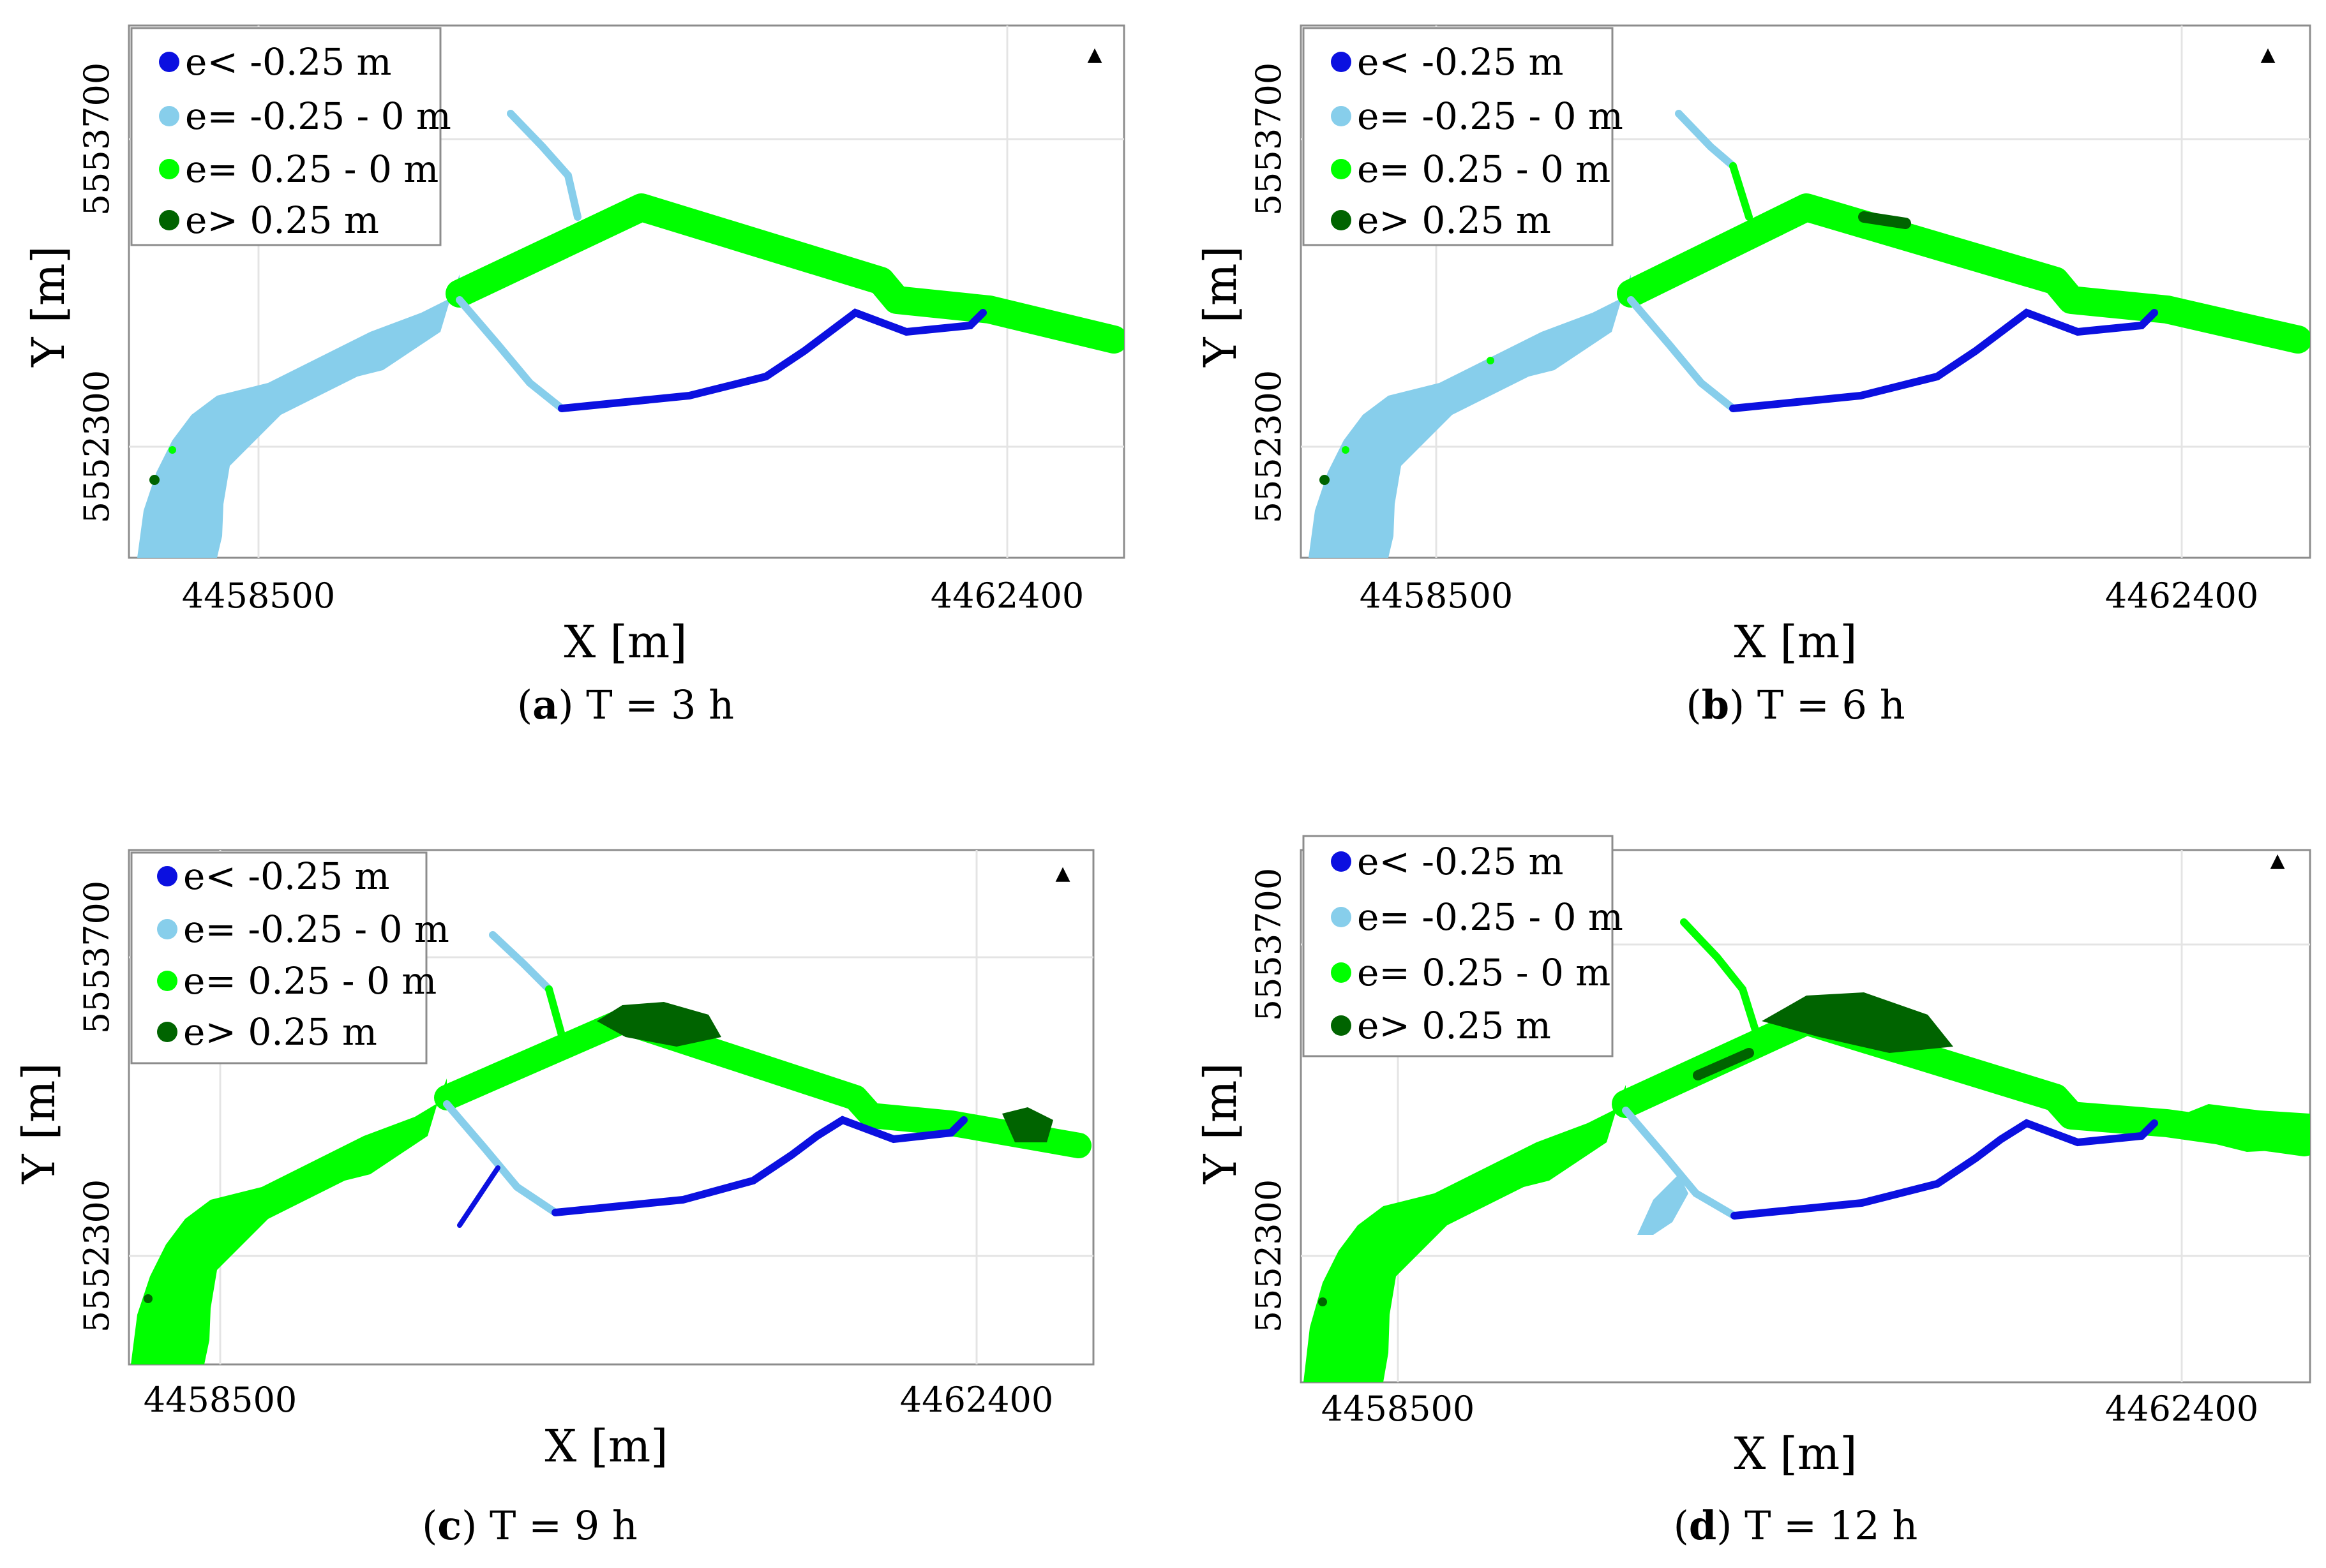  What do you see at coordinates (1816, 1526) in the screenshot?
I see `caption-text: ) T = 12 h` at bounding box center [1816, 1526].